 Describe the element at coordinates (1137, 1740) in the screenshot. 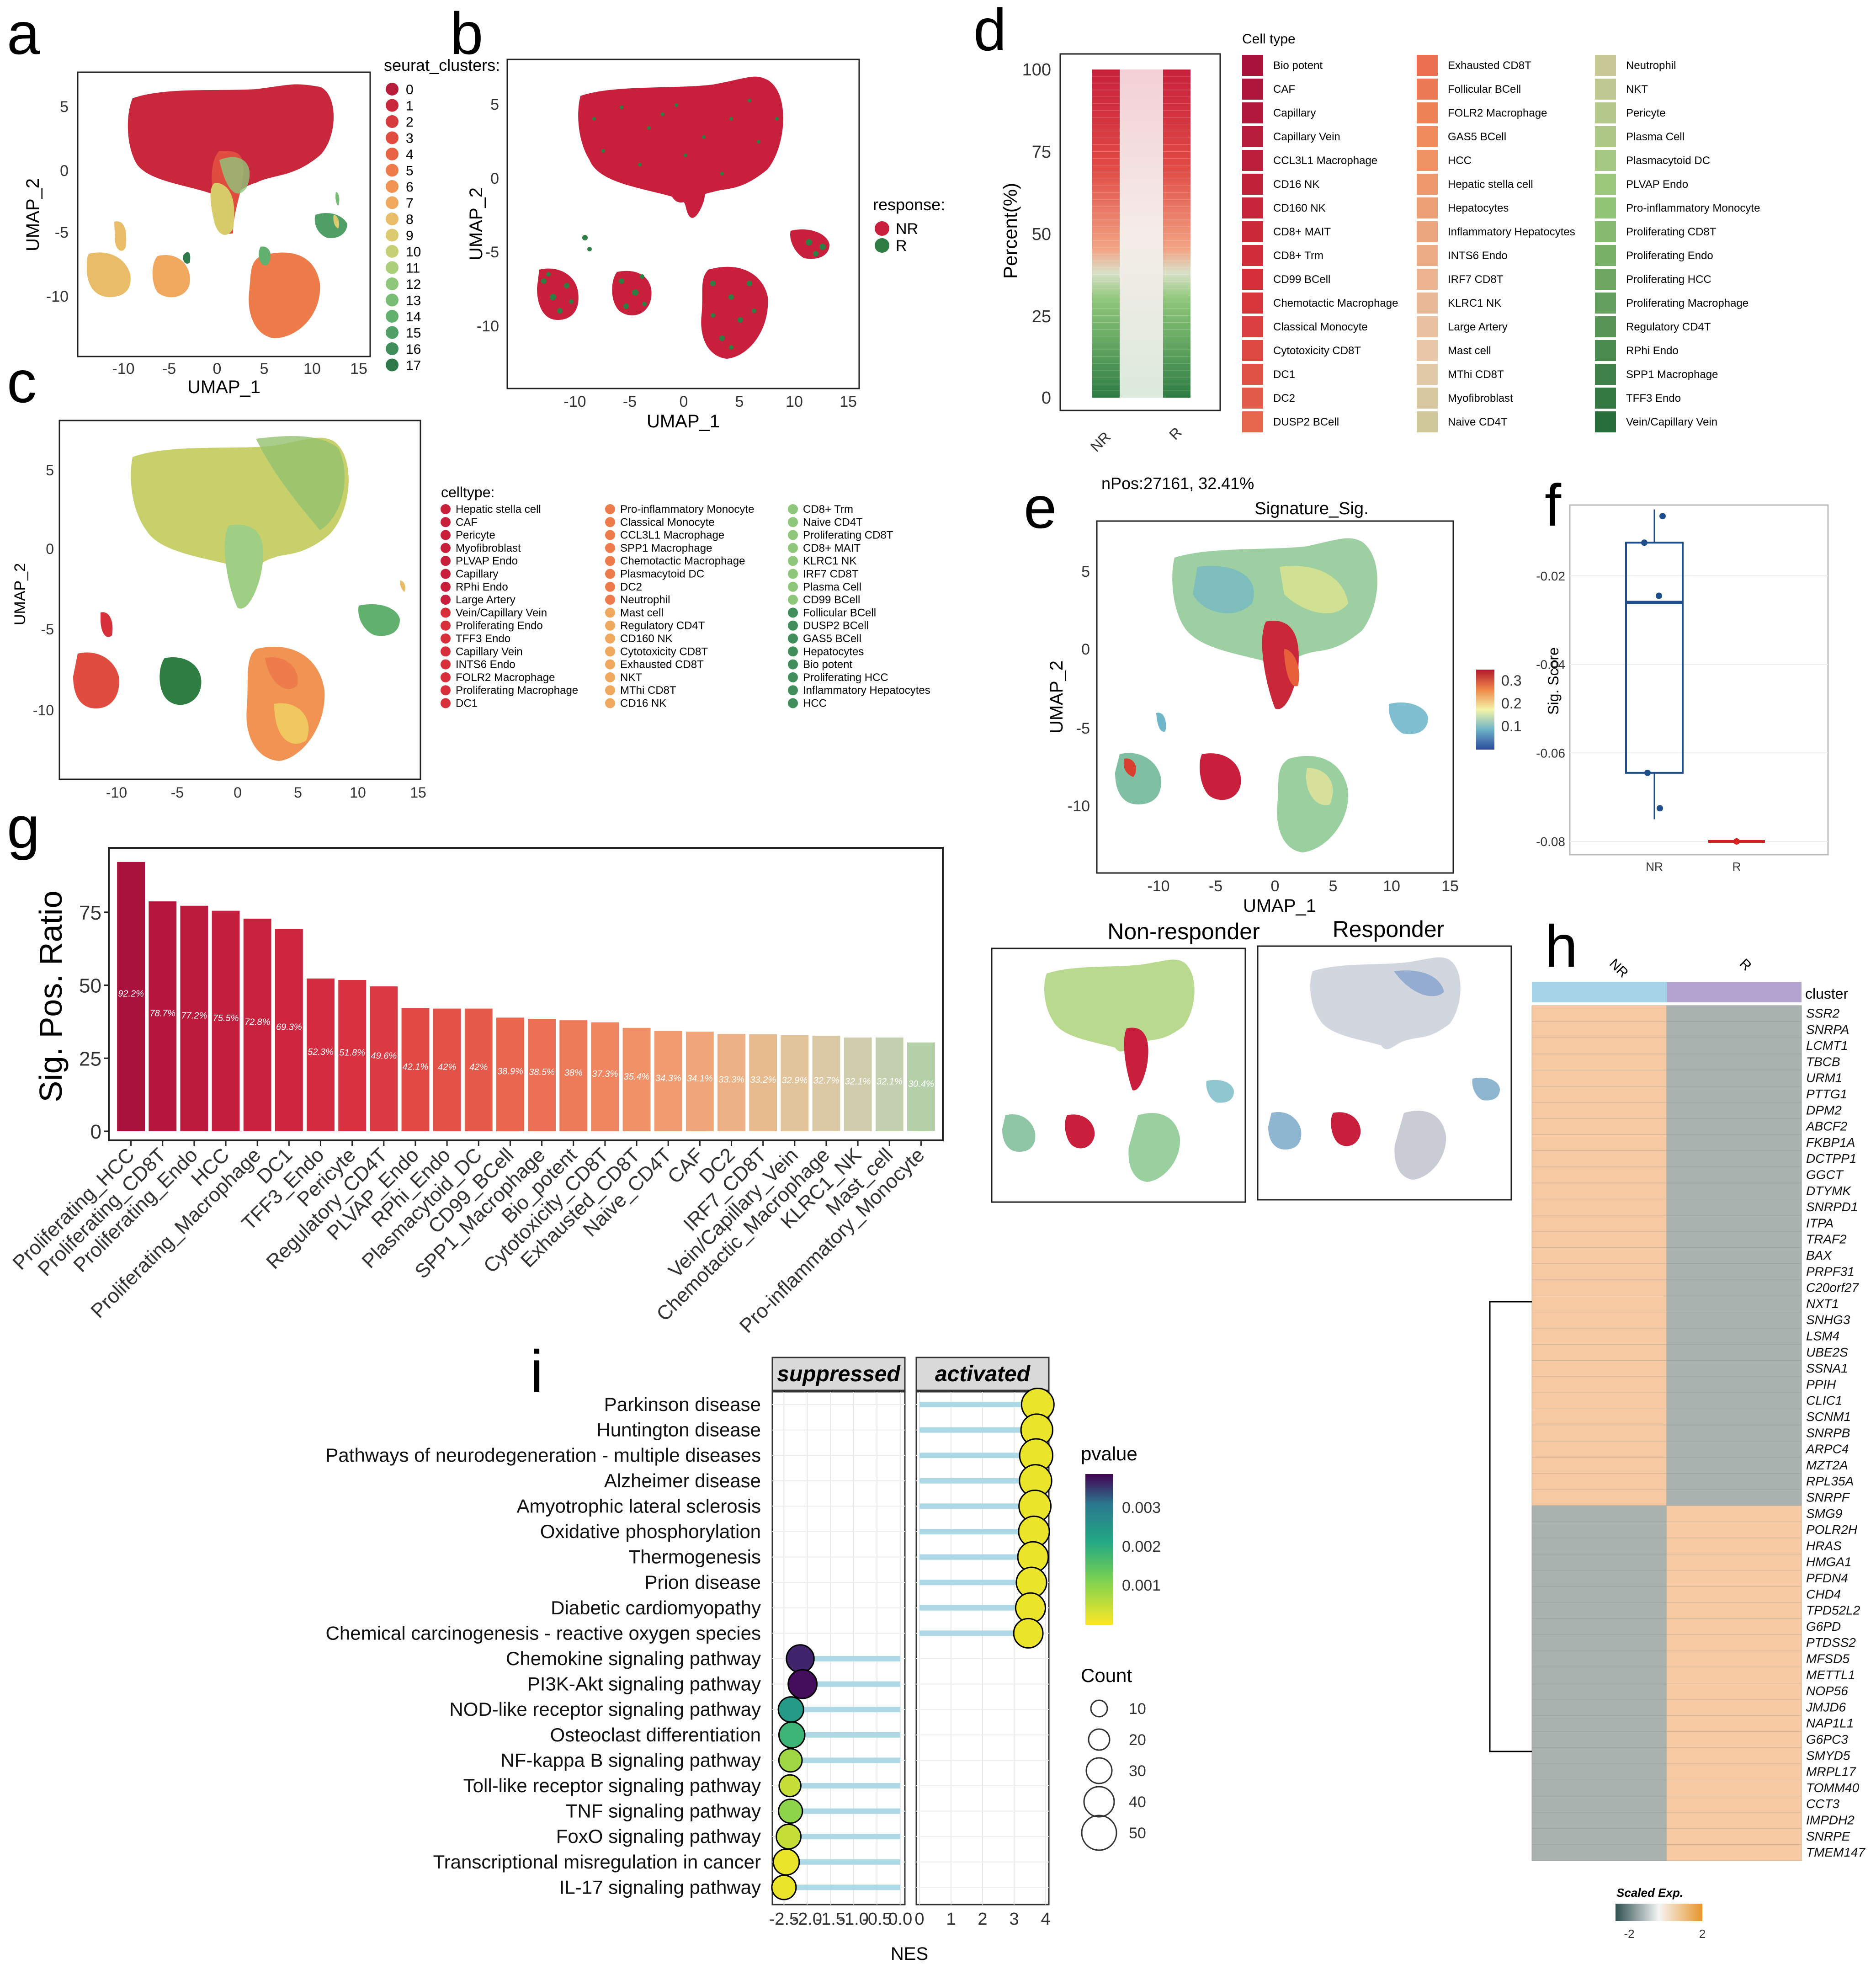

I see `i-size-legend-label: 20` at that location.